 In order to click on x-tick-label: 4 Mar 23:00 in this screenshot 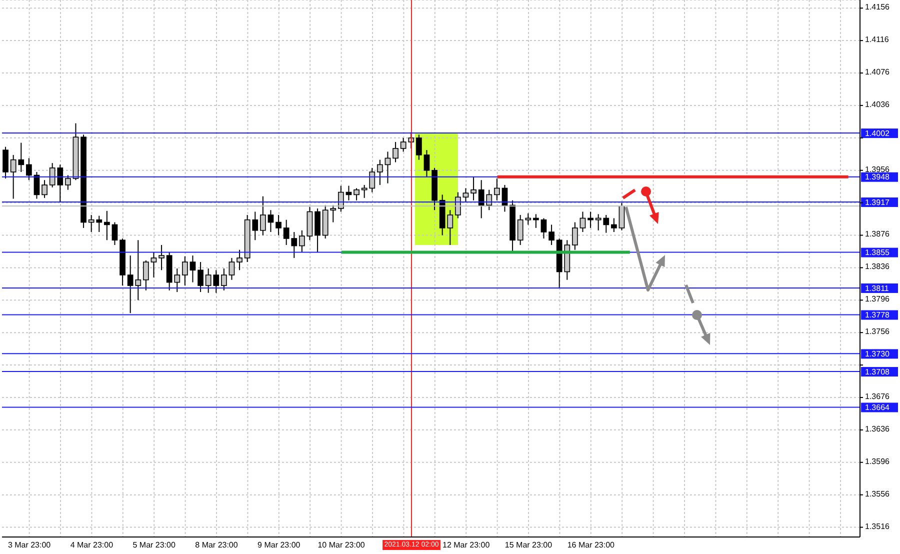, I will do `click(92, 545)`.